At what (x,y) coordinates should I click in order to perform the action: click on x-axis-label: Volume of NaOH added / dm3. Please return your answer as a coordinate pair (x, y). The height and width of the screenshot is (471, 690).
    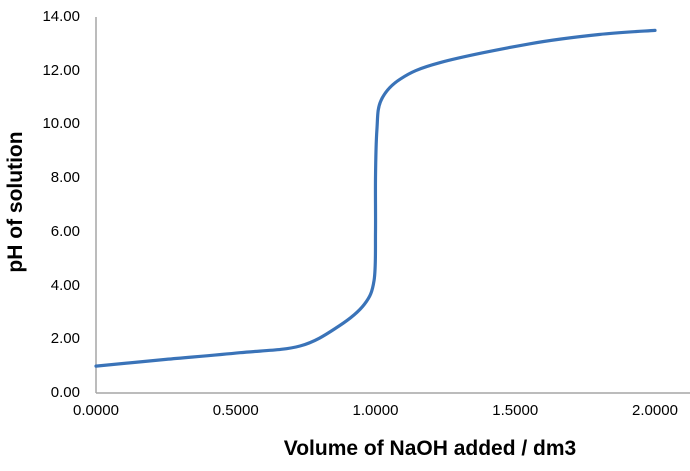
    Looking at the image, I should click on (430, 448).